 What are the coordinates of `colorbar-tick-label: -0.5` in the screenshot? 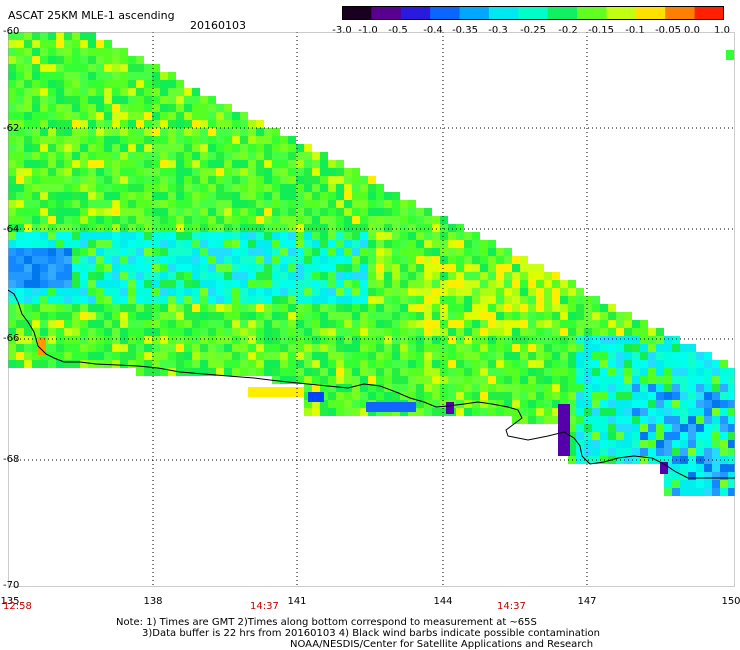 It's located at (398, 30).